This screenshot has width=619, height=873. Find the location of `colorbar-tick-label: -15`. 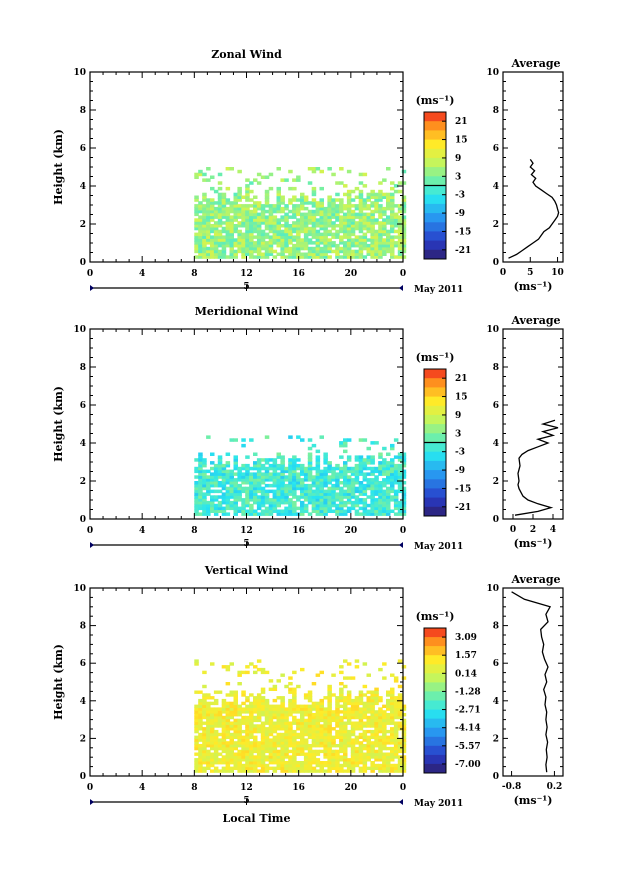

colorbar-tick-label: -15 is located at coordinates (463, 489).